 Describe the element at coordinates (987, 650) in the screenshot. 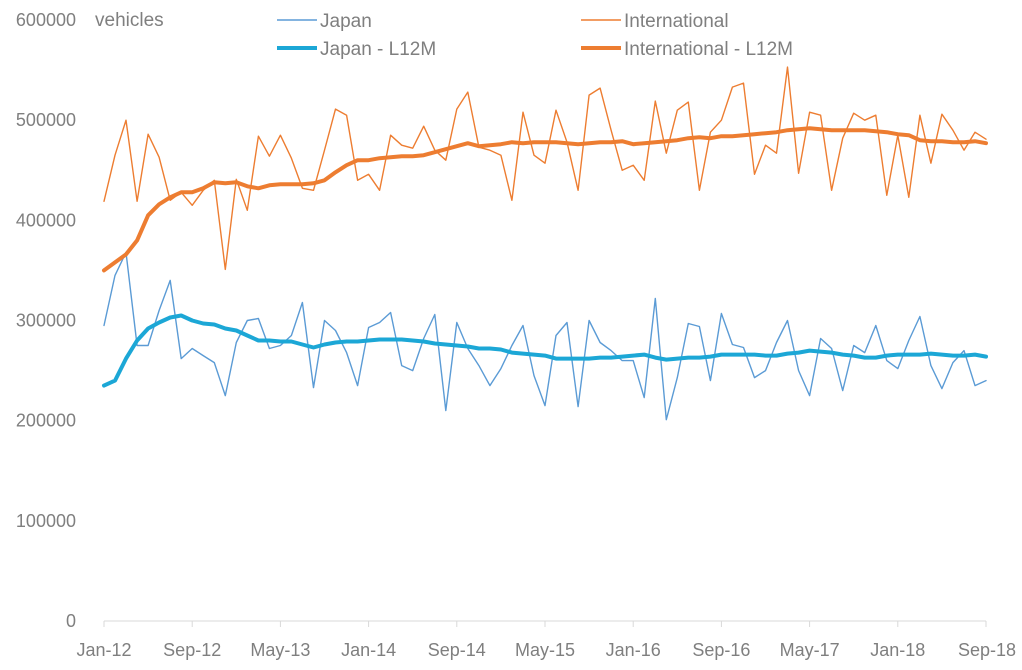

I see `x-tick-label: Sep-18` at that location.